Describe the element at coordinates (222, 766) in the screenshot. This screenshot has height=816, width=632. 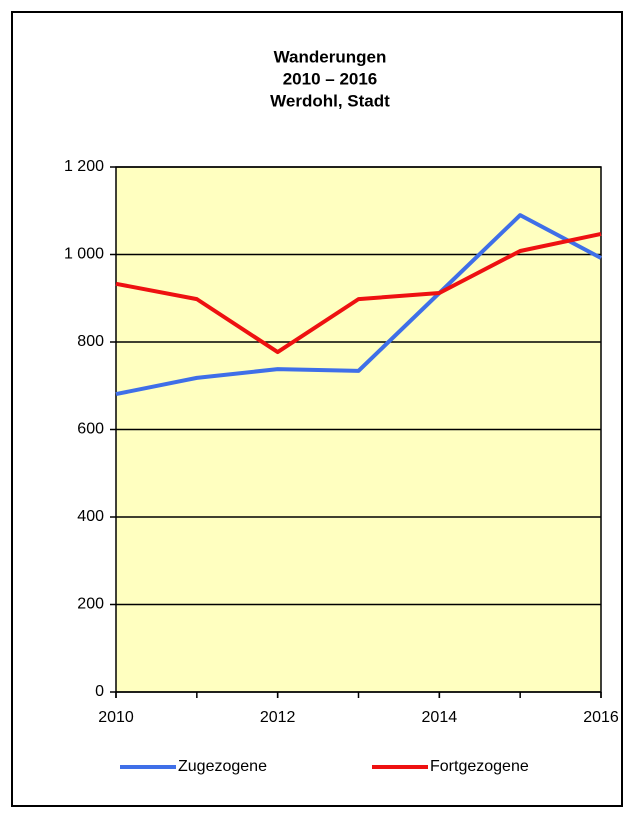
I see `legend-label: Zugezogene` at that location.